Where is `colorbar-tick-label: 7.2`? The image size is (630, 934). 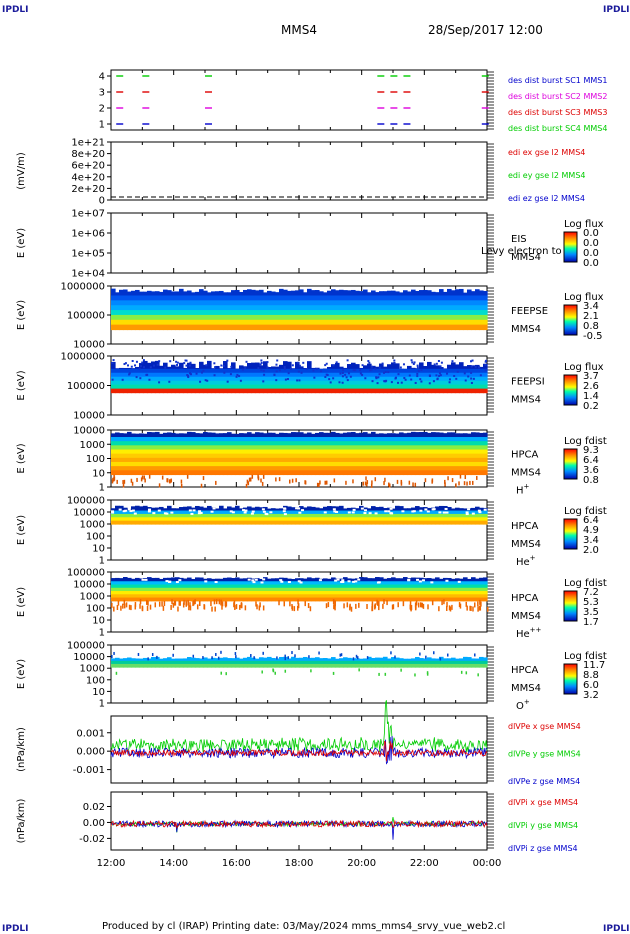 colorbar-tick-label: 7.2 is located at coordinates (591, 592).